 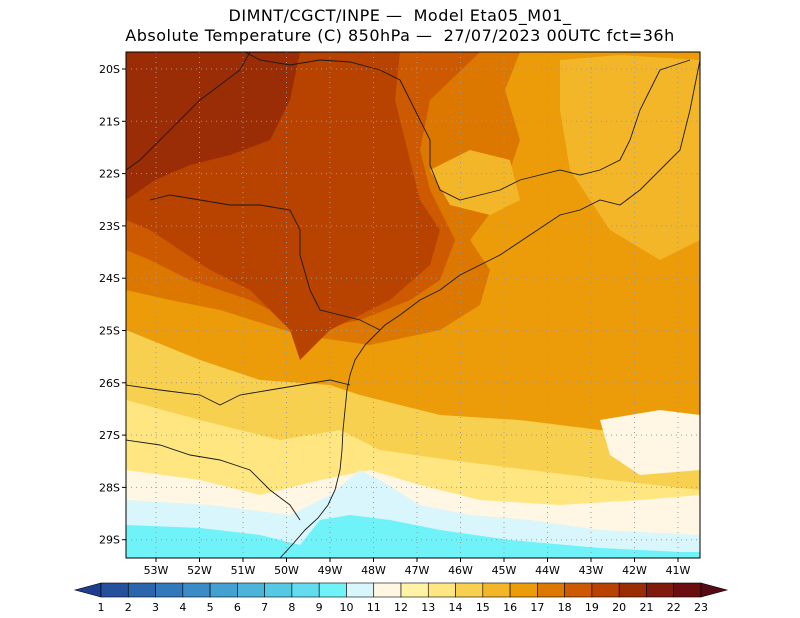 What do you see at coordinates (678, 570) in the screenshot?
I see `lon-label: 41W` at bounding box center [678, 570].